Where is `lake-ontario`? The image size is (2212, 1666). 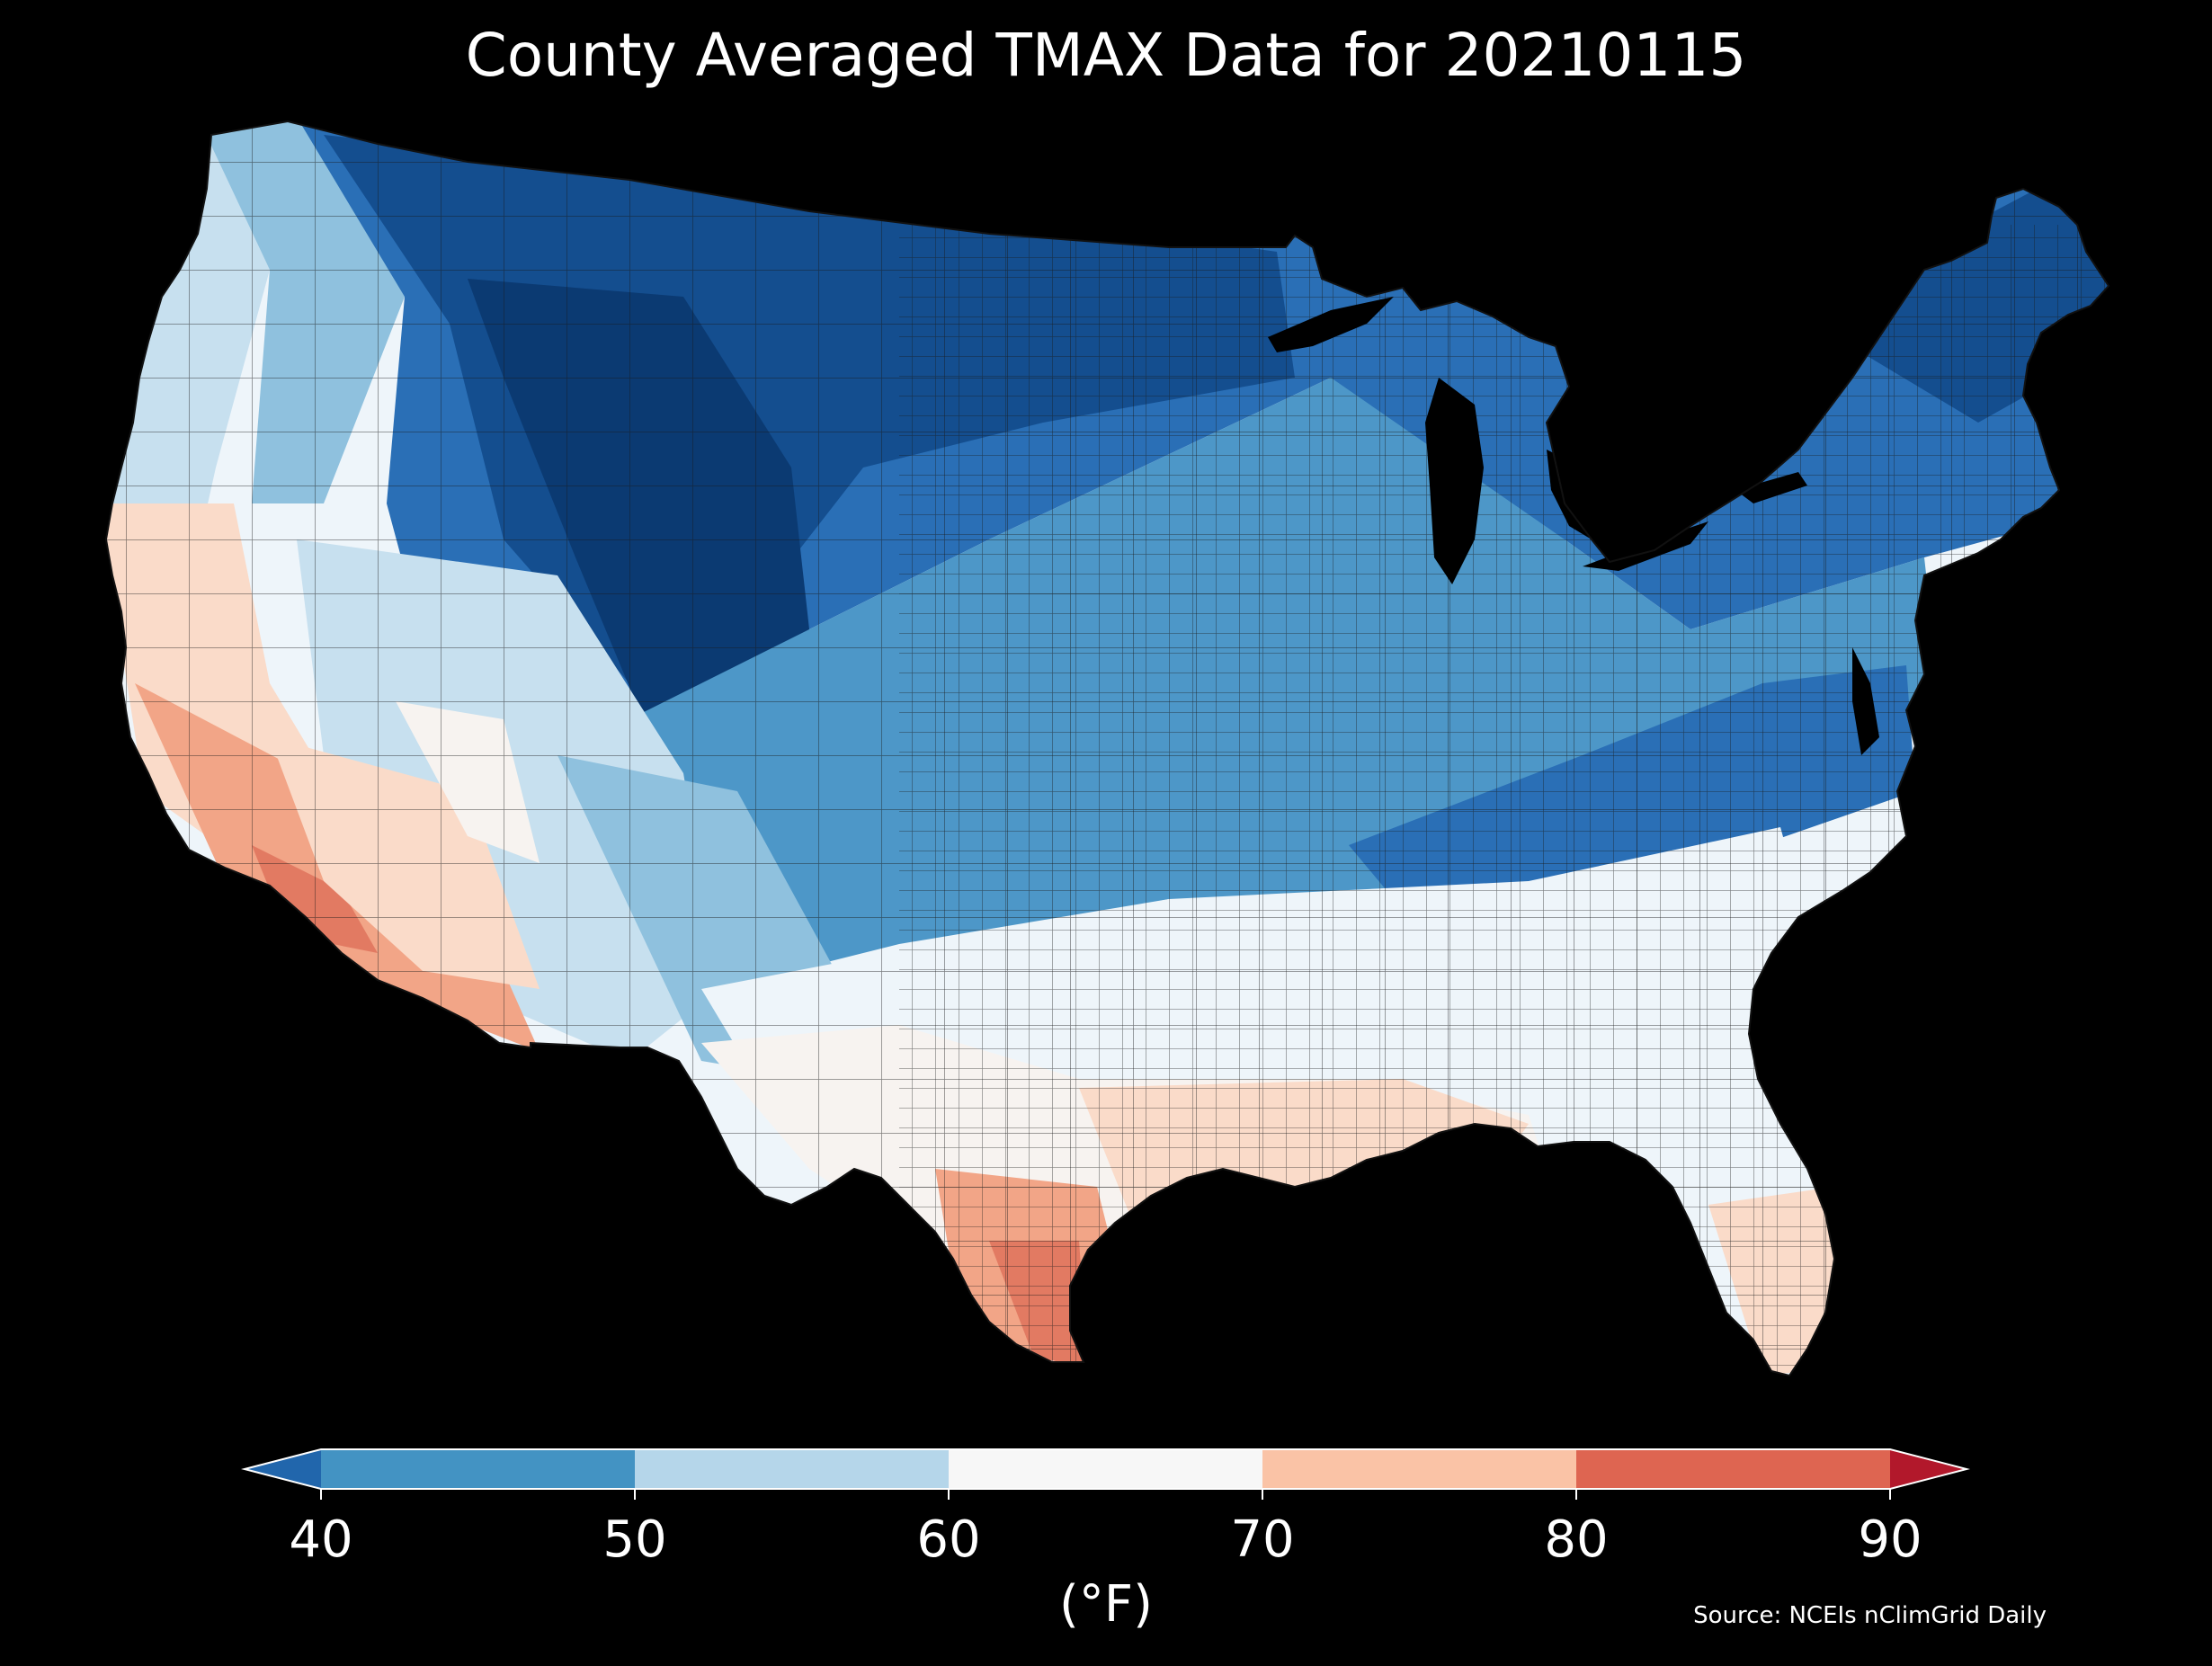
lake-ontario is located at coordinates (1771, 488).